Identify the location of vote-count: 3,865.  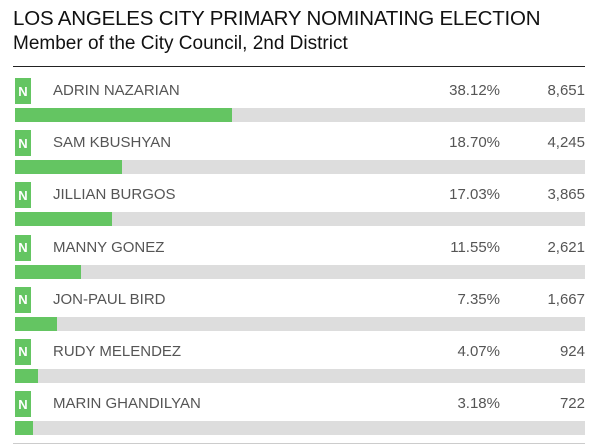
(566, 195).